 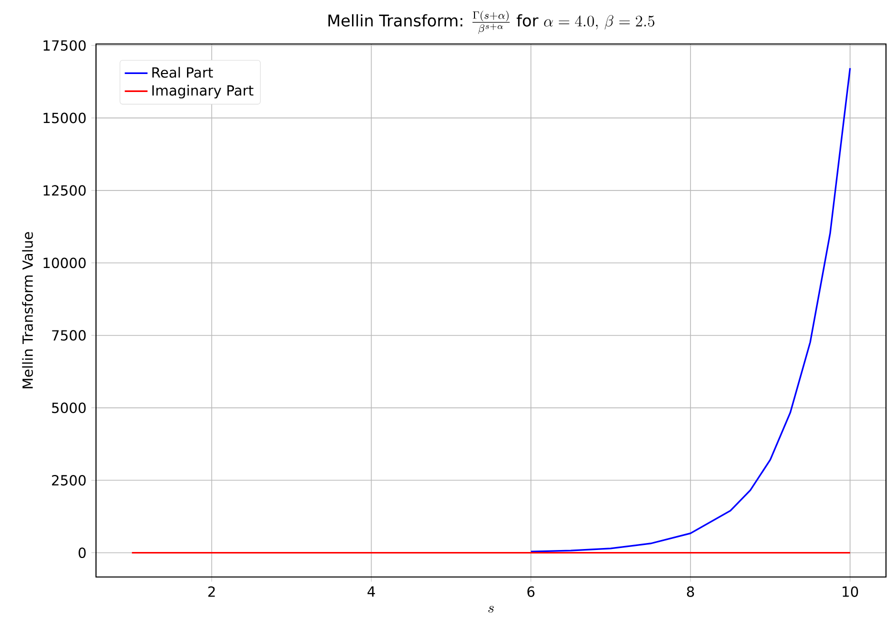 What do you see at coordinates (65, 263) in the screenshot?
I see `y-tick-label: 10000` at bounding box center [65, 263].